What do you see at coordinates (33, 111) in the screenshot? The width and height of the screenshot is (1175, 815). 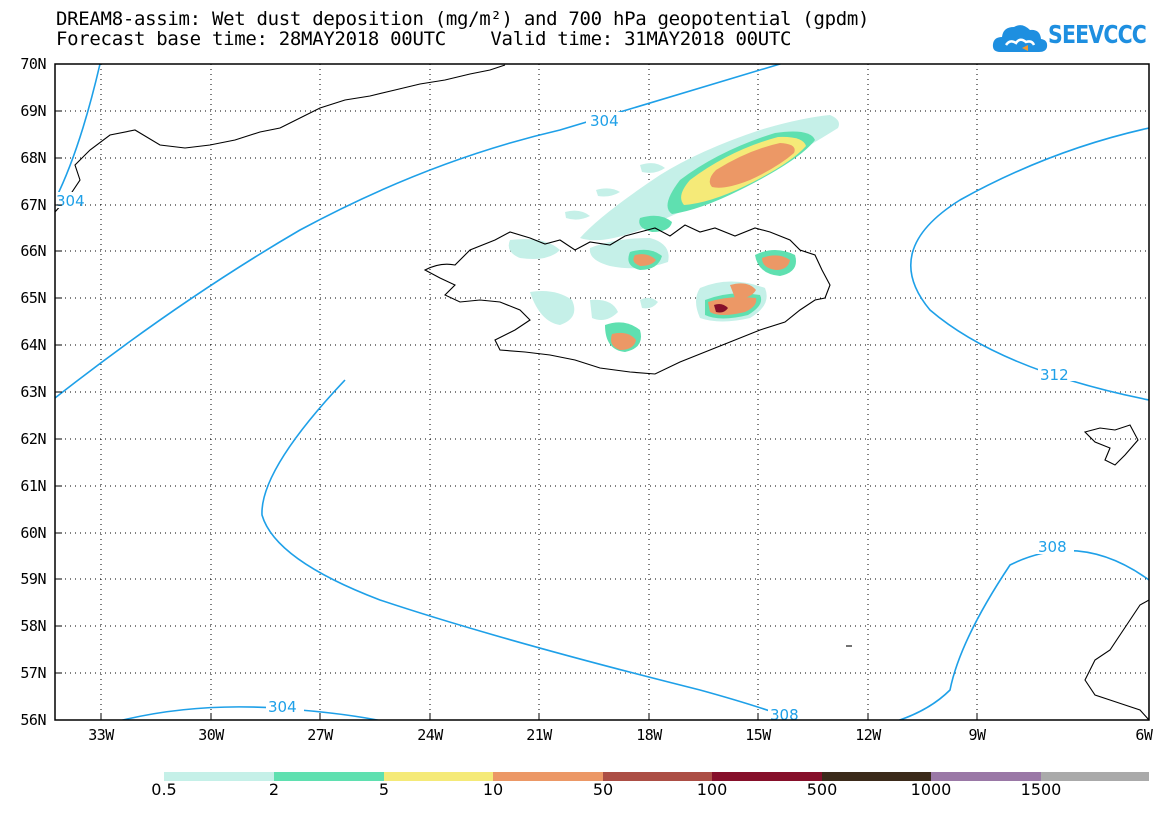 I see `lat-label: 69N` at bounding box center [33, 111].